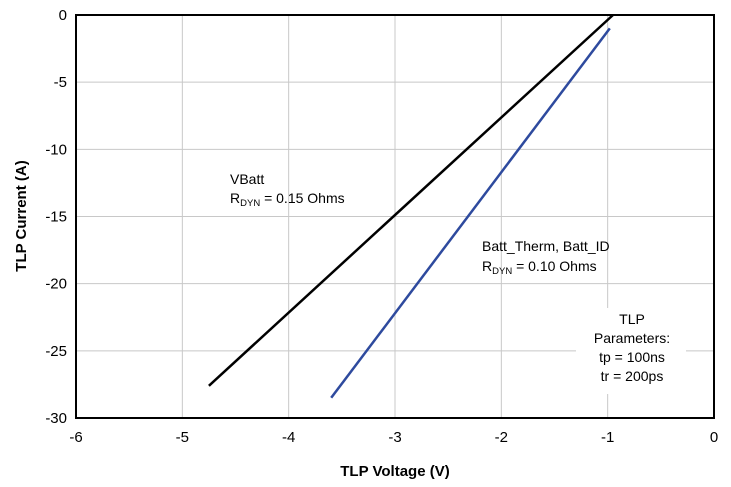 The width and height of the screenshot is (731, 487). What do you see at coordinates (302, 198) in the screenshot?
I see `vbatt-rdyn-value: = 0.15 Ohms` at bounding box center [302, 198].